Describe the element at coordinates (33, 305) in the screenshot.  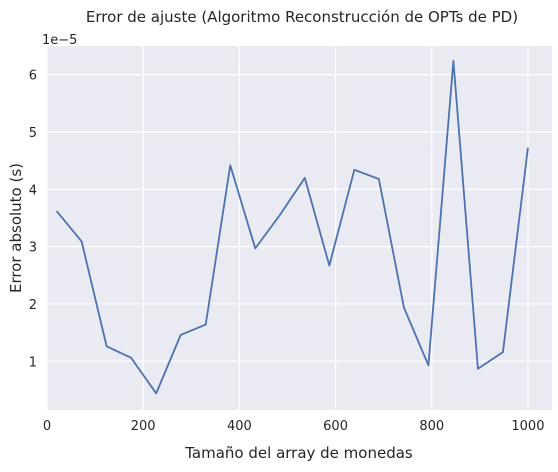
I see `y-tick-label: 2` at that location.